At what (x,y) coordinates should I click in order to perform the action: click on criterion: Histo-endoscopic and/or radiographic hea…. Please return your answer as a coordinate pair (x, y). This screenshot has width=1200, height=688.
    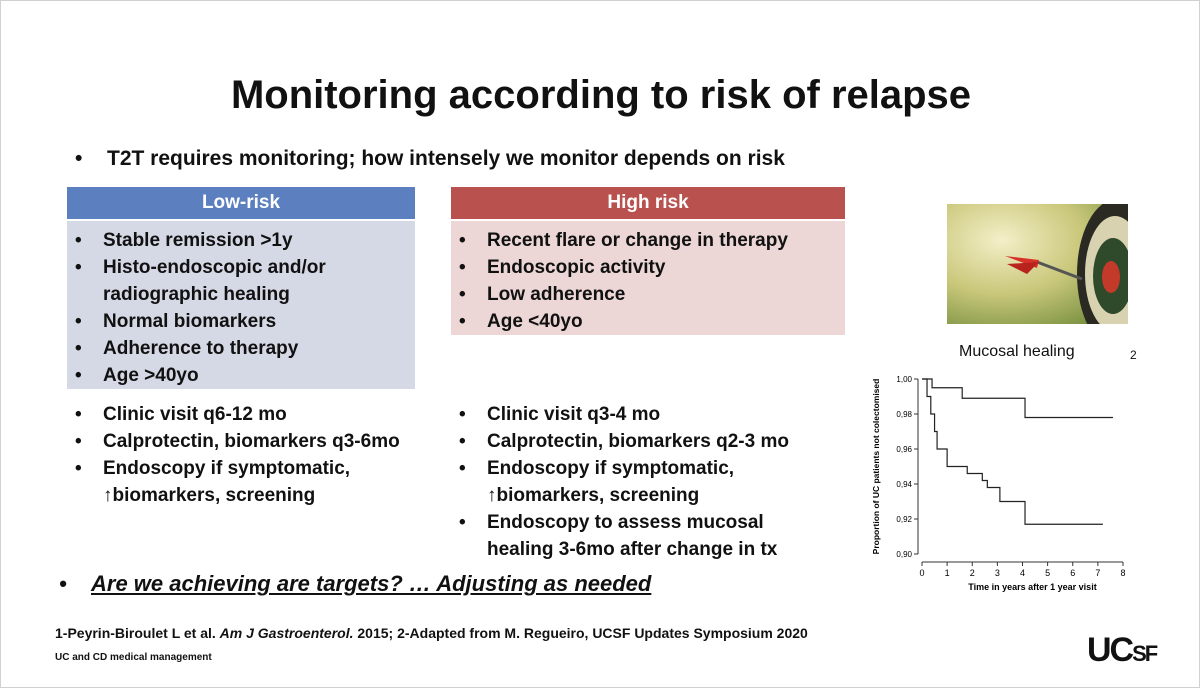
    Looking at the image, I should click on (202, 281).